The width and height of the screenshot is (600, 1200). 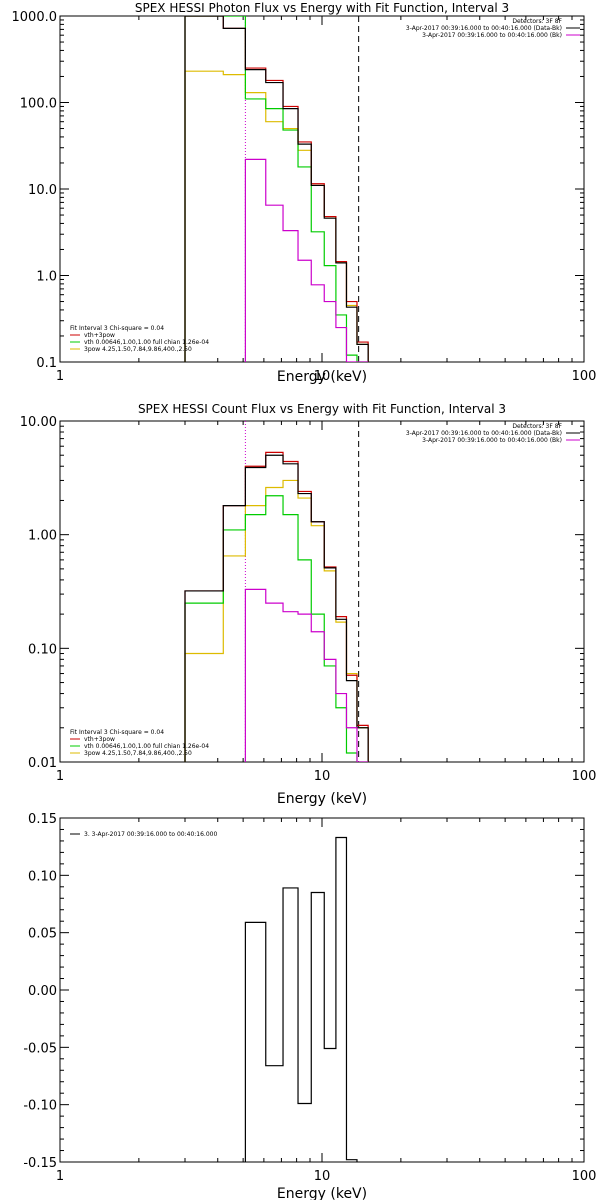 What do you see at coordinates (40, 1163) in the screenshot?
I see `y-tick-label: -0.15` at bounding box center [40, 1163].